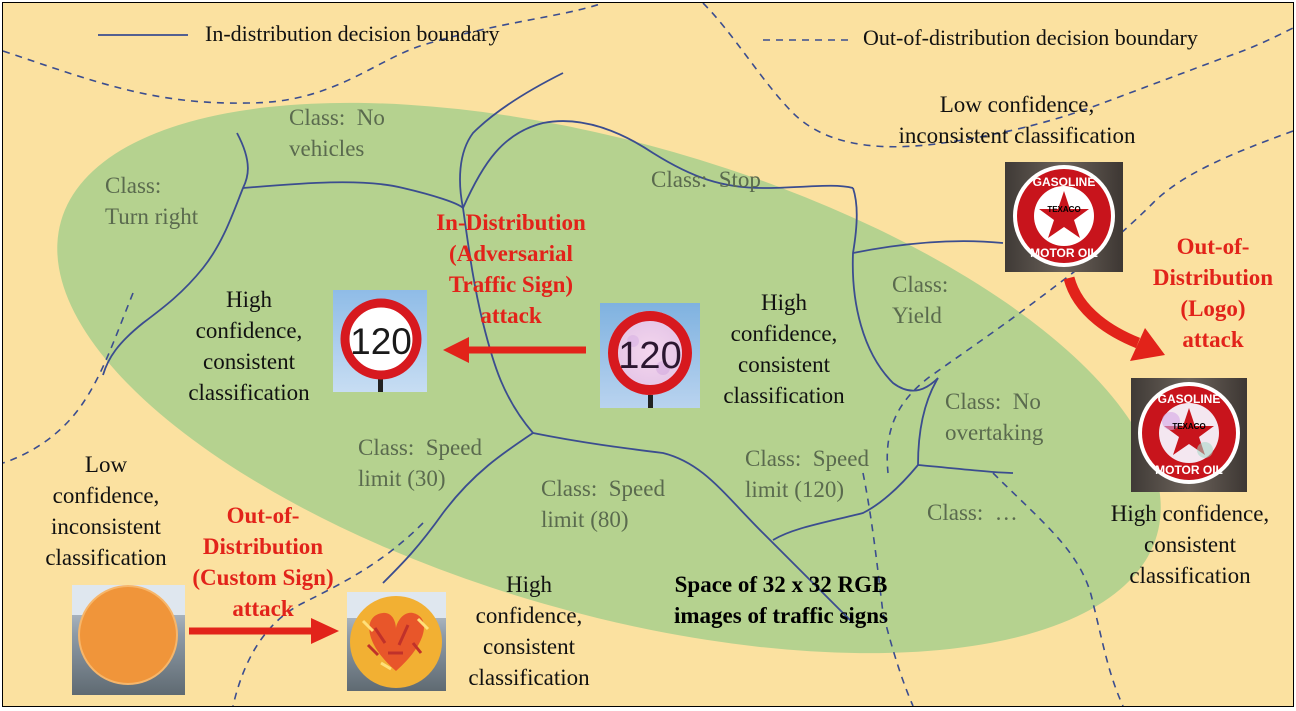 This screenshot has width=1296, height=711. What do you see at coordinates (807, 474) in the screenshot?
I see `class-label-speed-120: Class: Speed limit (120)` at bounding box center [807, 474].